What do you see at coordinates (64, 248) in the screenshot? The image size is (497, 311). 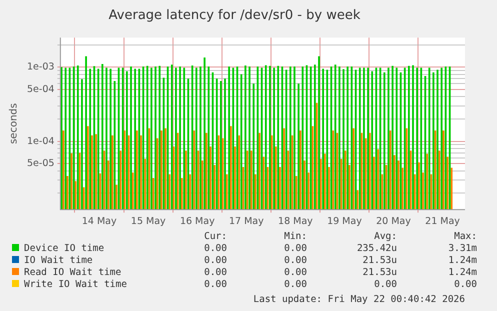 I see `legend-label: Device IO time` at bounding box center [64, 248].